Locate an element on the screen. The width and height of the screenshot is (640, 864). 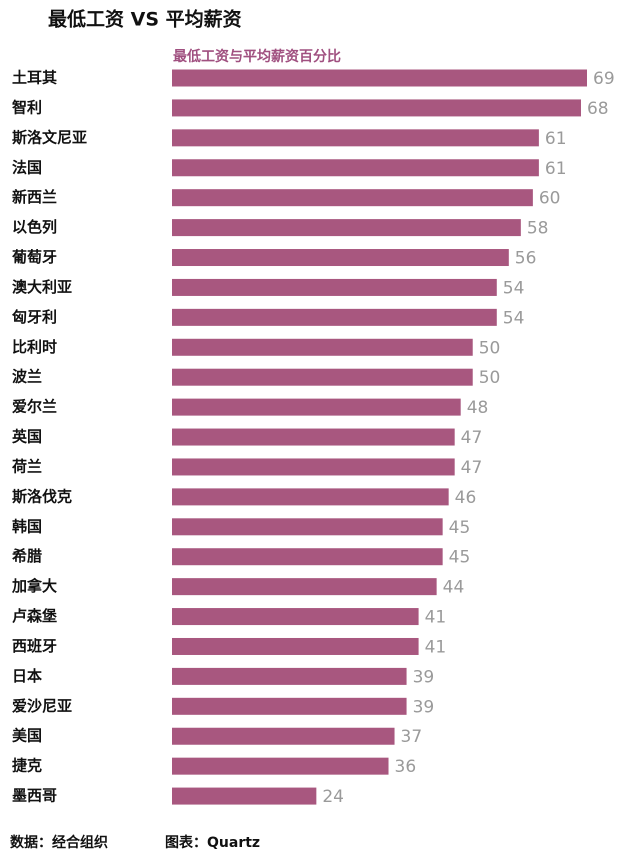
category-label: 葡萄牙 is located at coordinates (34, 257).